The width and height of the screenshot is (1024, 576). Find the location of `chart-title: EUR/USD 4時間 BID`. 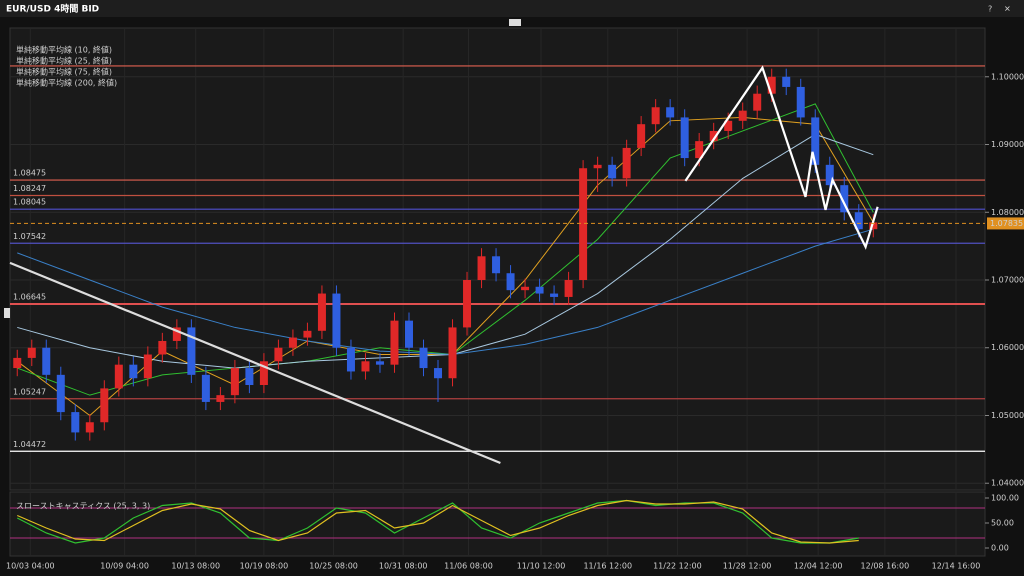

chart-title: EUR/USD 4時間 BID is located at coordinates (52, 9).